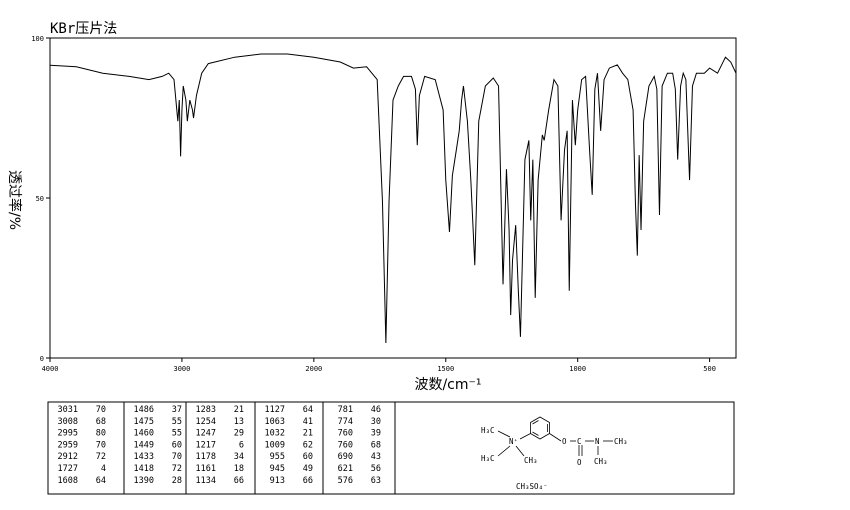  I want to click on table-dividers, so click(259, 448).